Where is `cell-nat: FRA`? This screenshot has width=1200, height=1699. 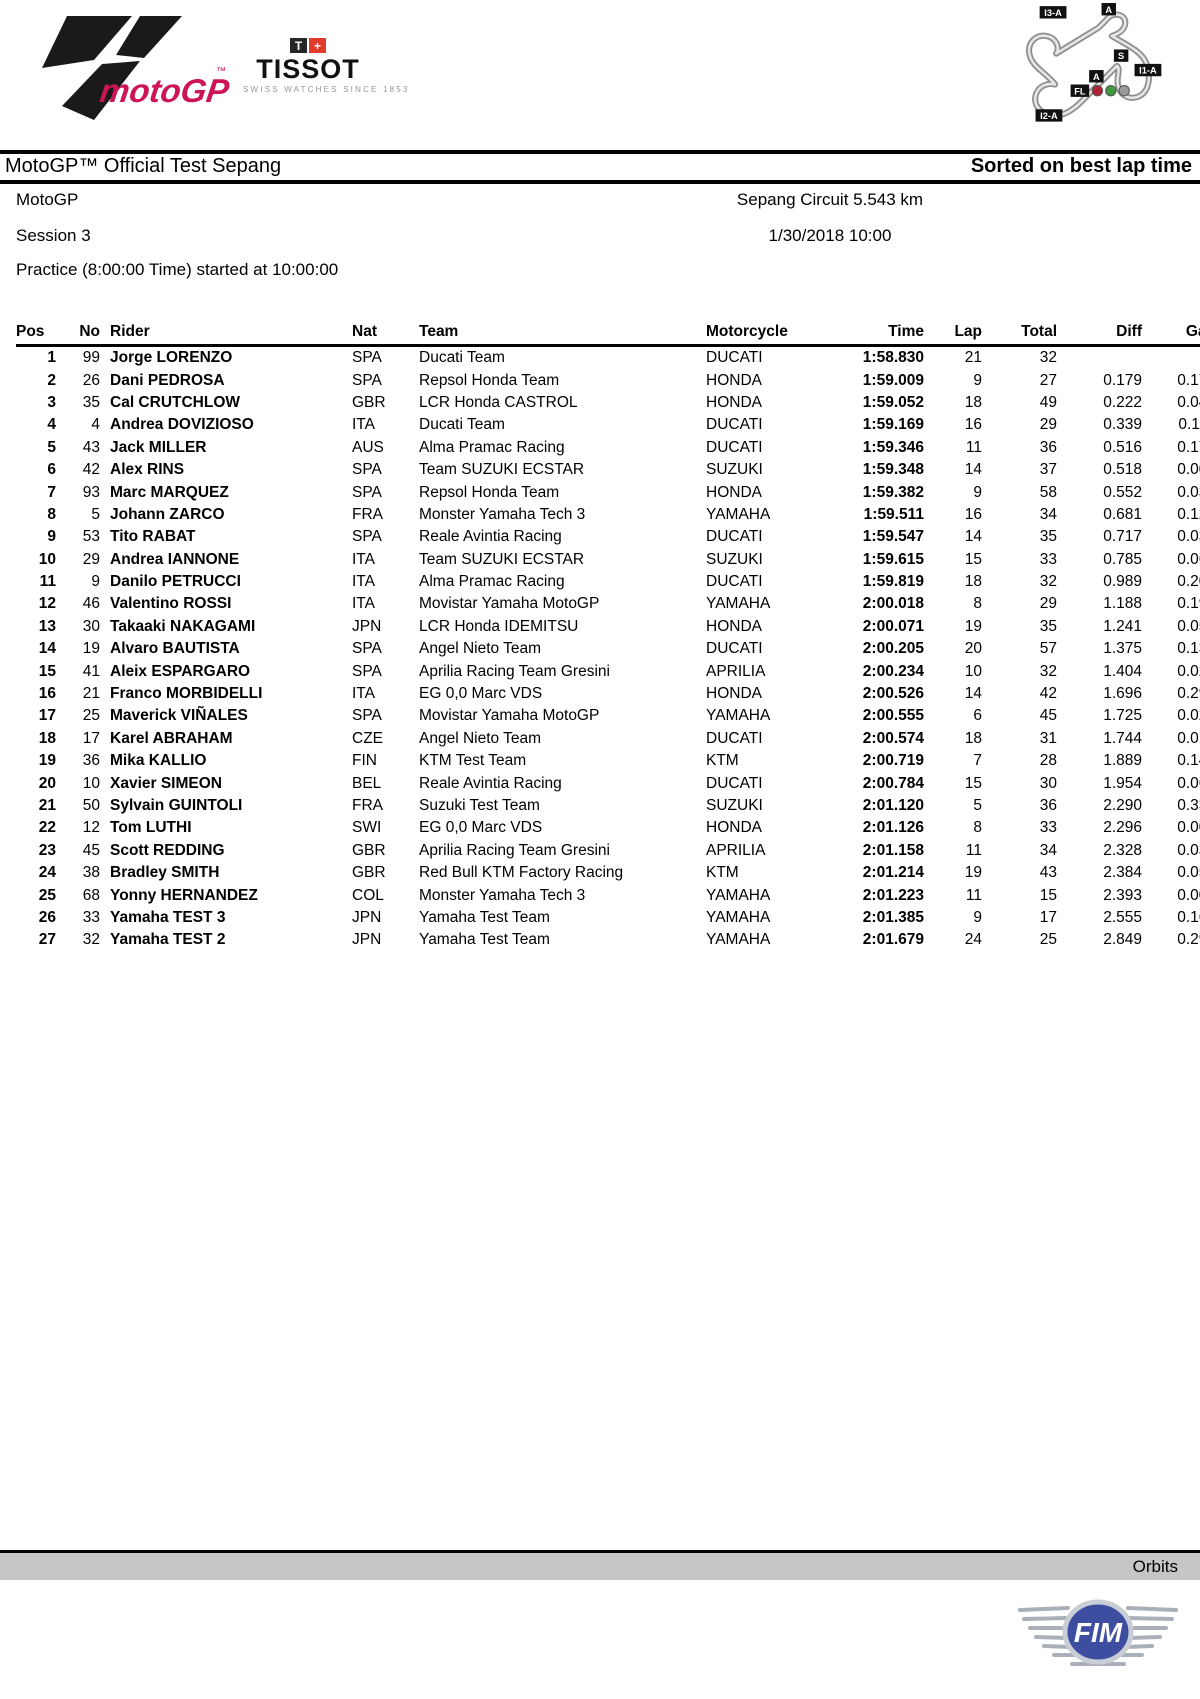
cell-nat: FRA is located at coordinates (367, 514).